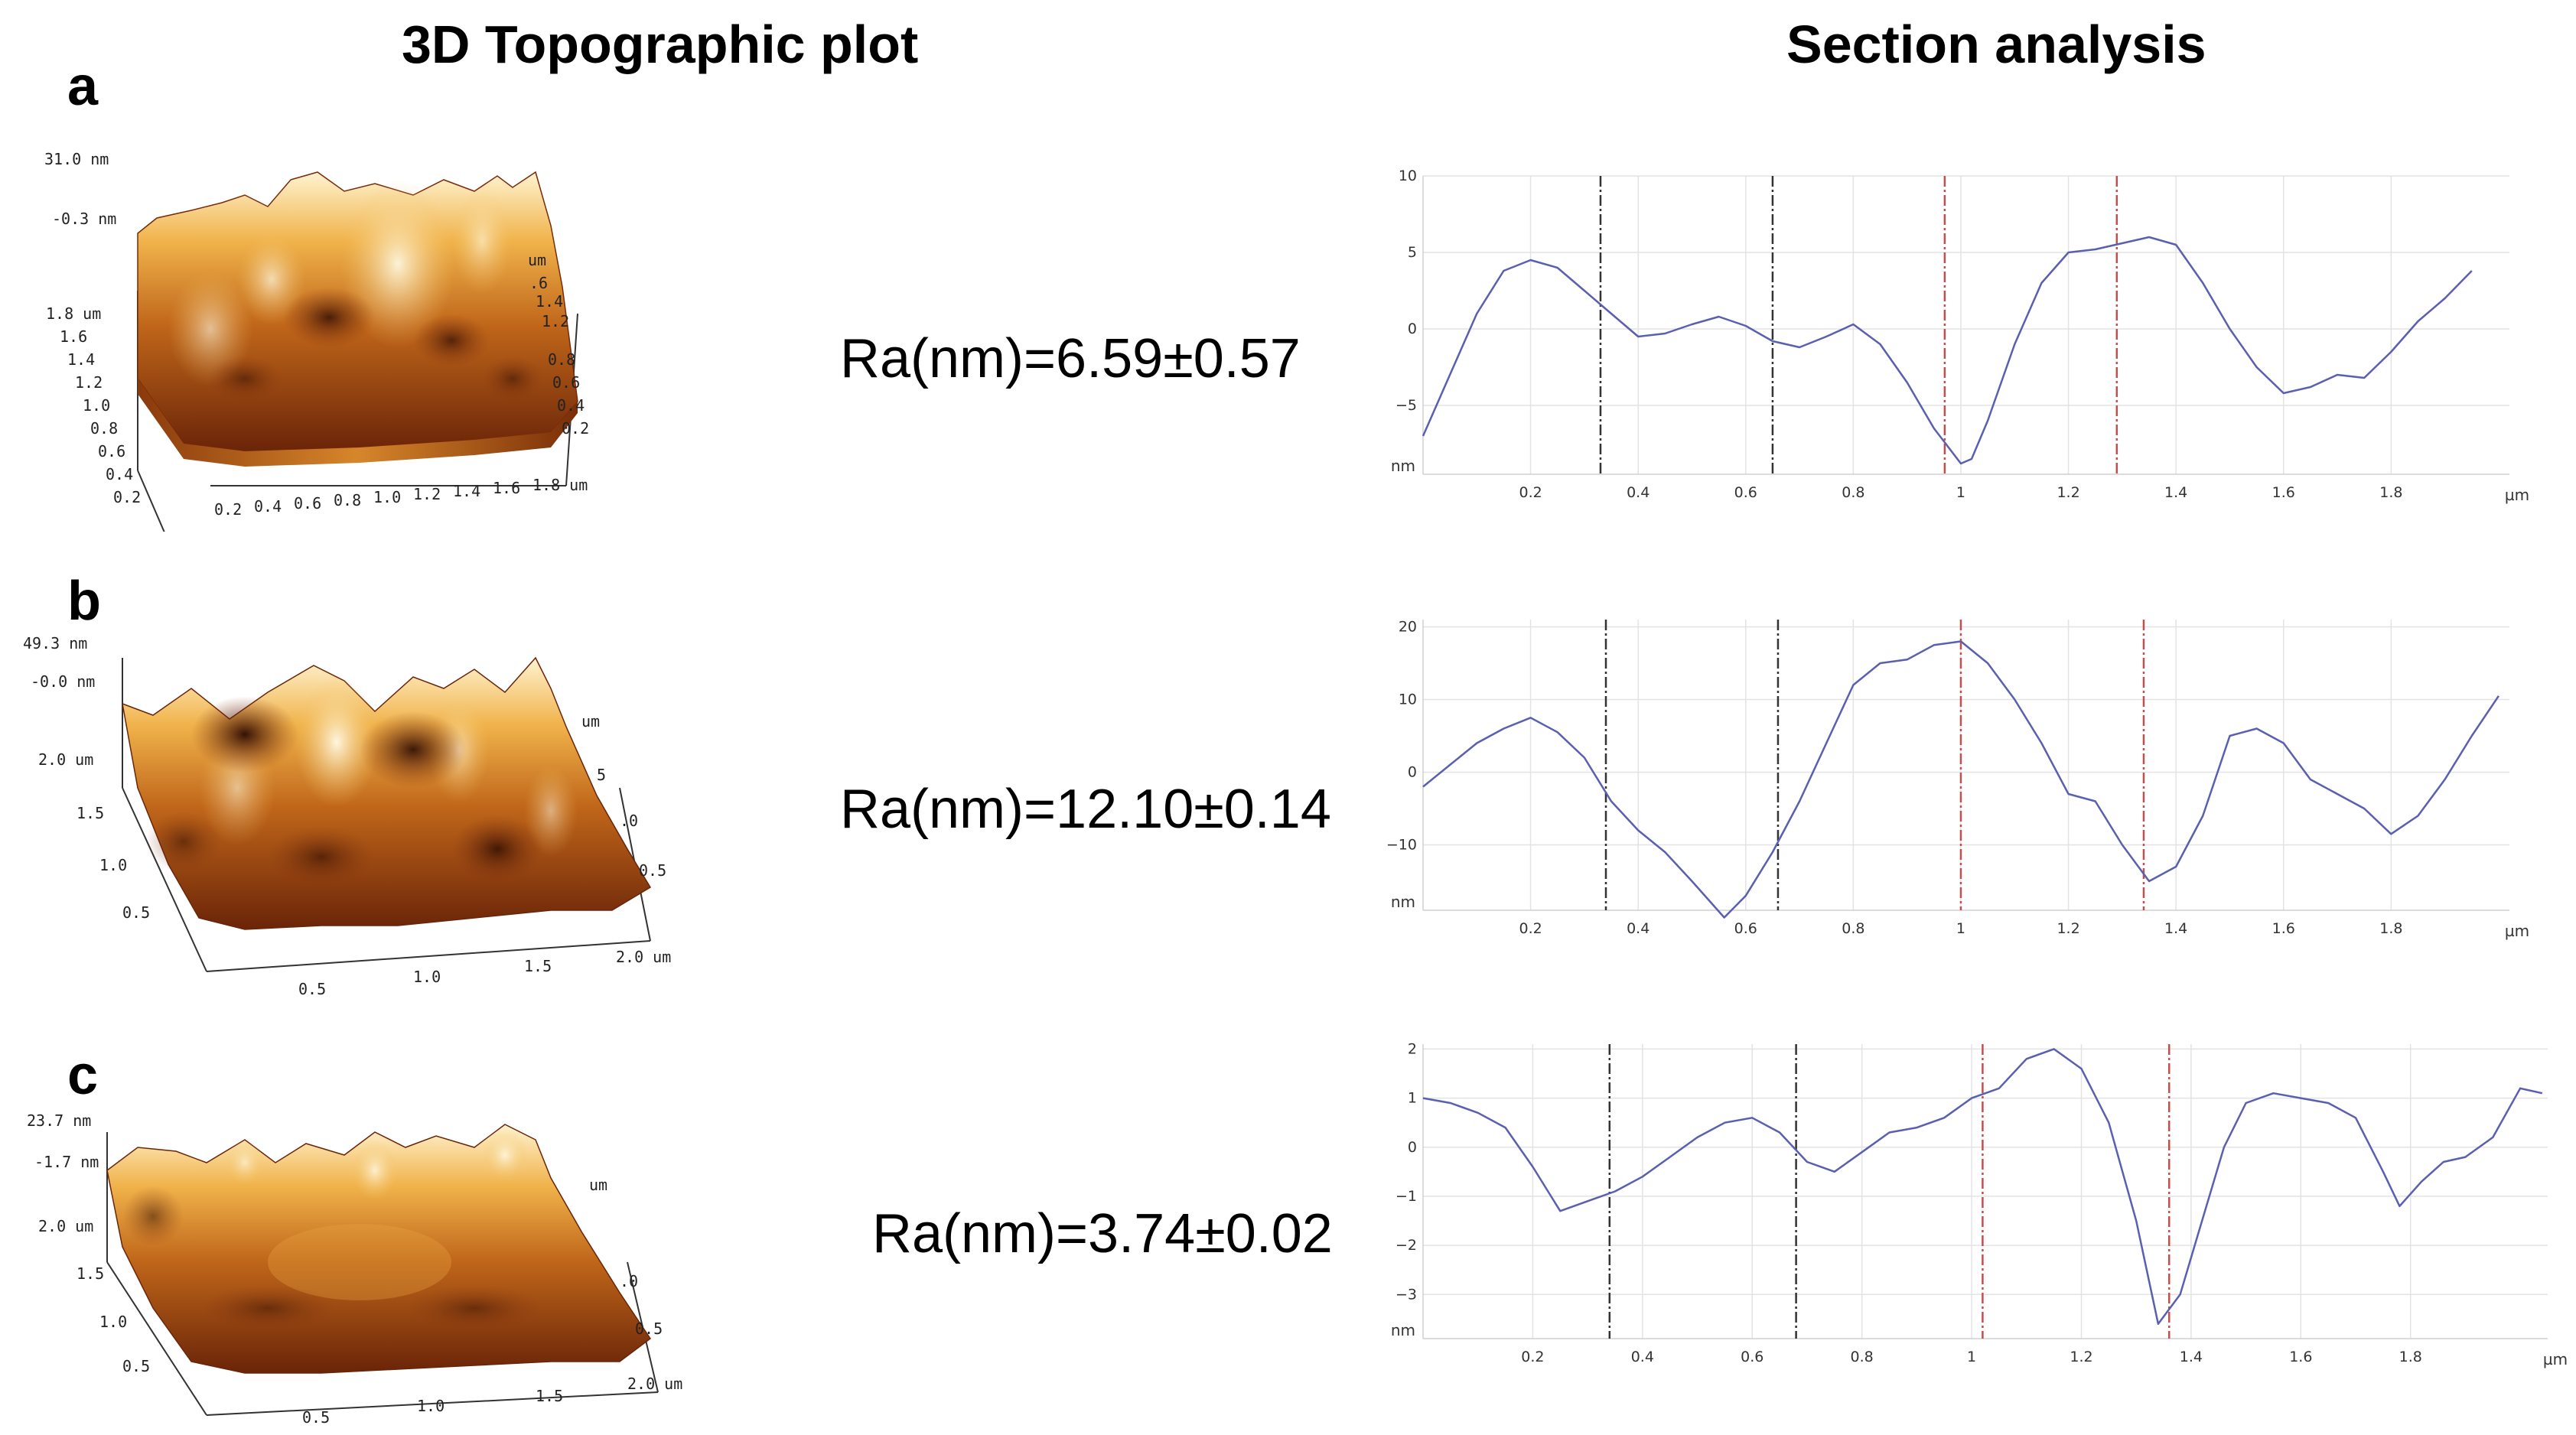  I want to click on right-axis-labels-a: um .6 1.4 1.2 0.8 0.6 0.4 0.2, so click(558, 344).